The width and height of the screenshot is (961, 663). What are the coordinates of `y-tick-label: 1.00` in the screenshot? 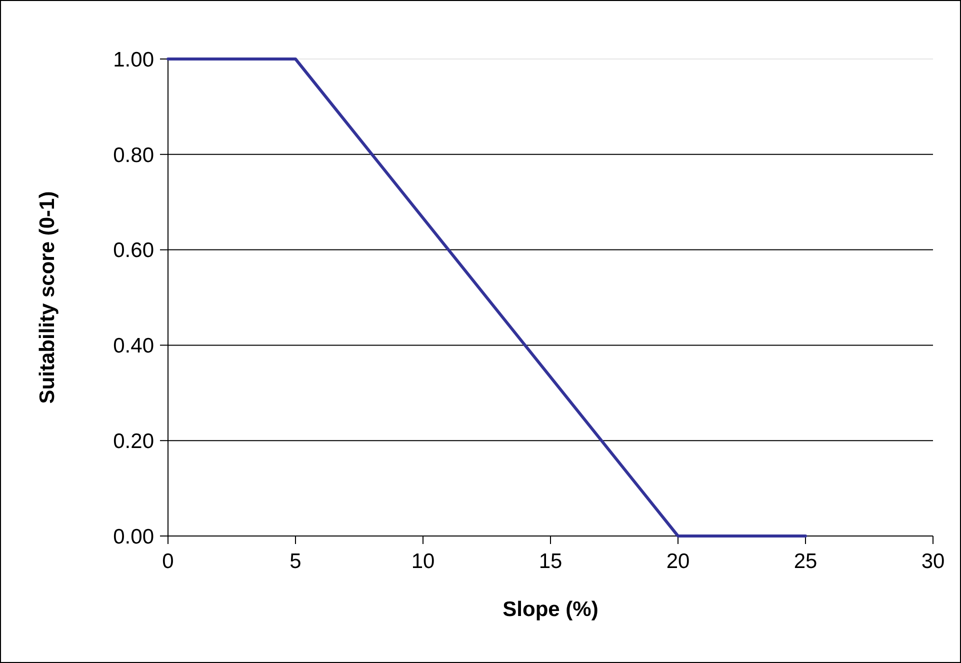 It's located at (133, 60).